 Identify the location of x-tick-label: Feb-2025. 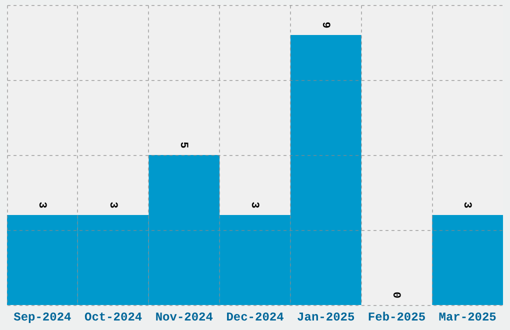
(397, 317).